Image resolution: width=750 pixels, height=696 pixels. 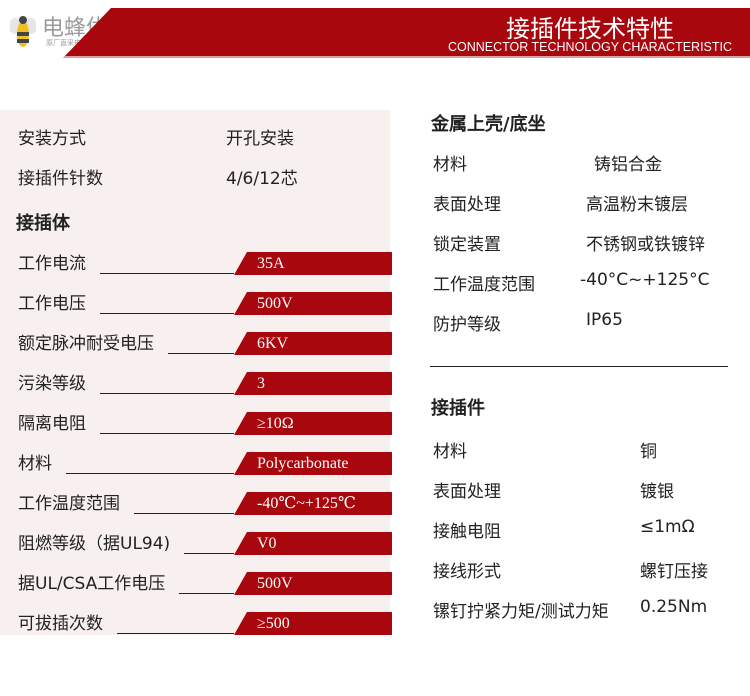 What do you see at coordinates (205, 342) in the screenshot?
I see `spec-row: 额定脉冲耐受电压 6KV` at bounding box center [205, 342].